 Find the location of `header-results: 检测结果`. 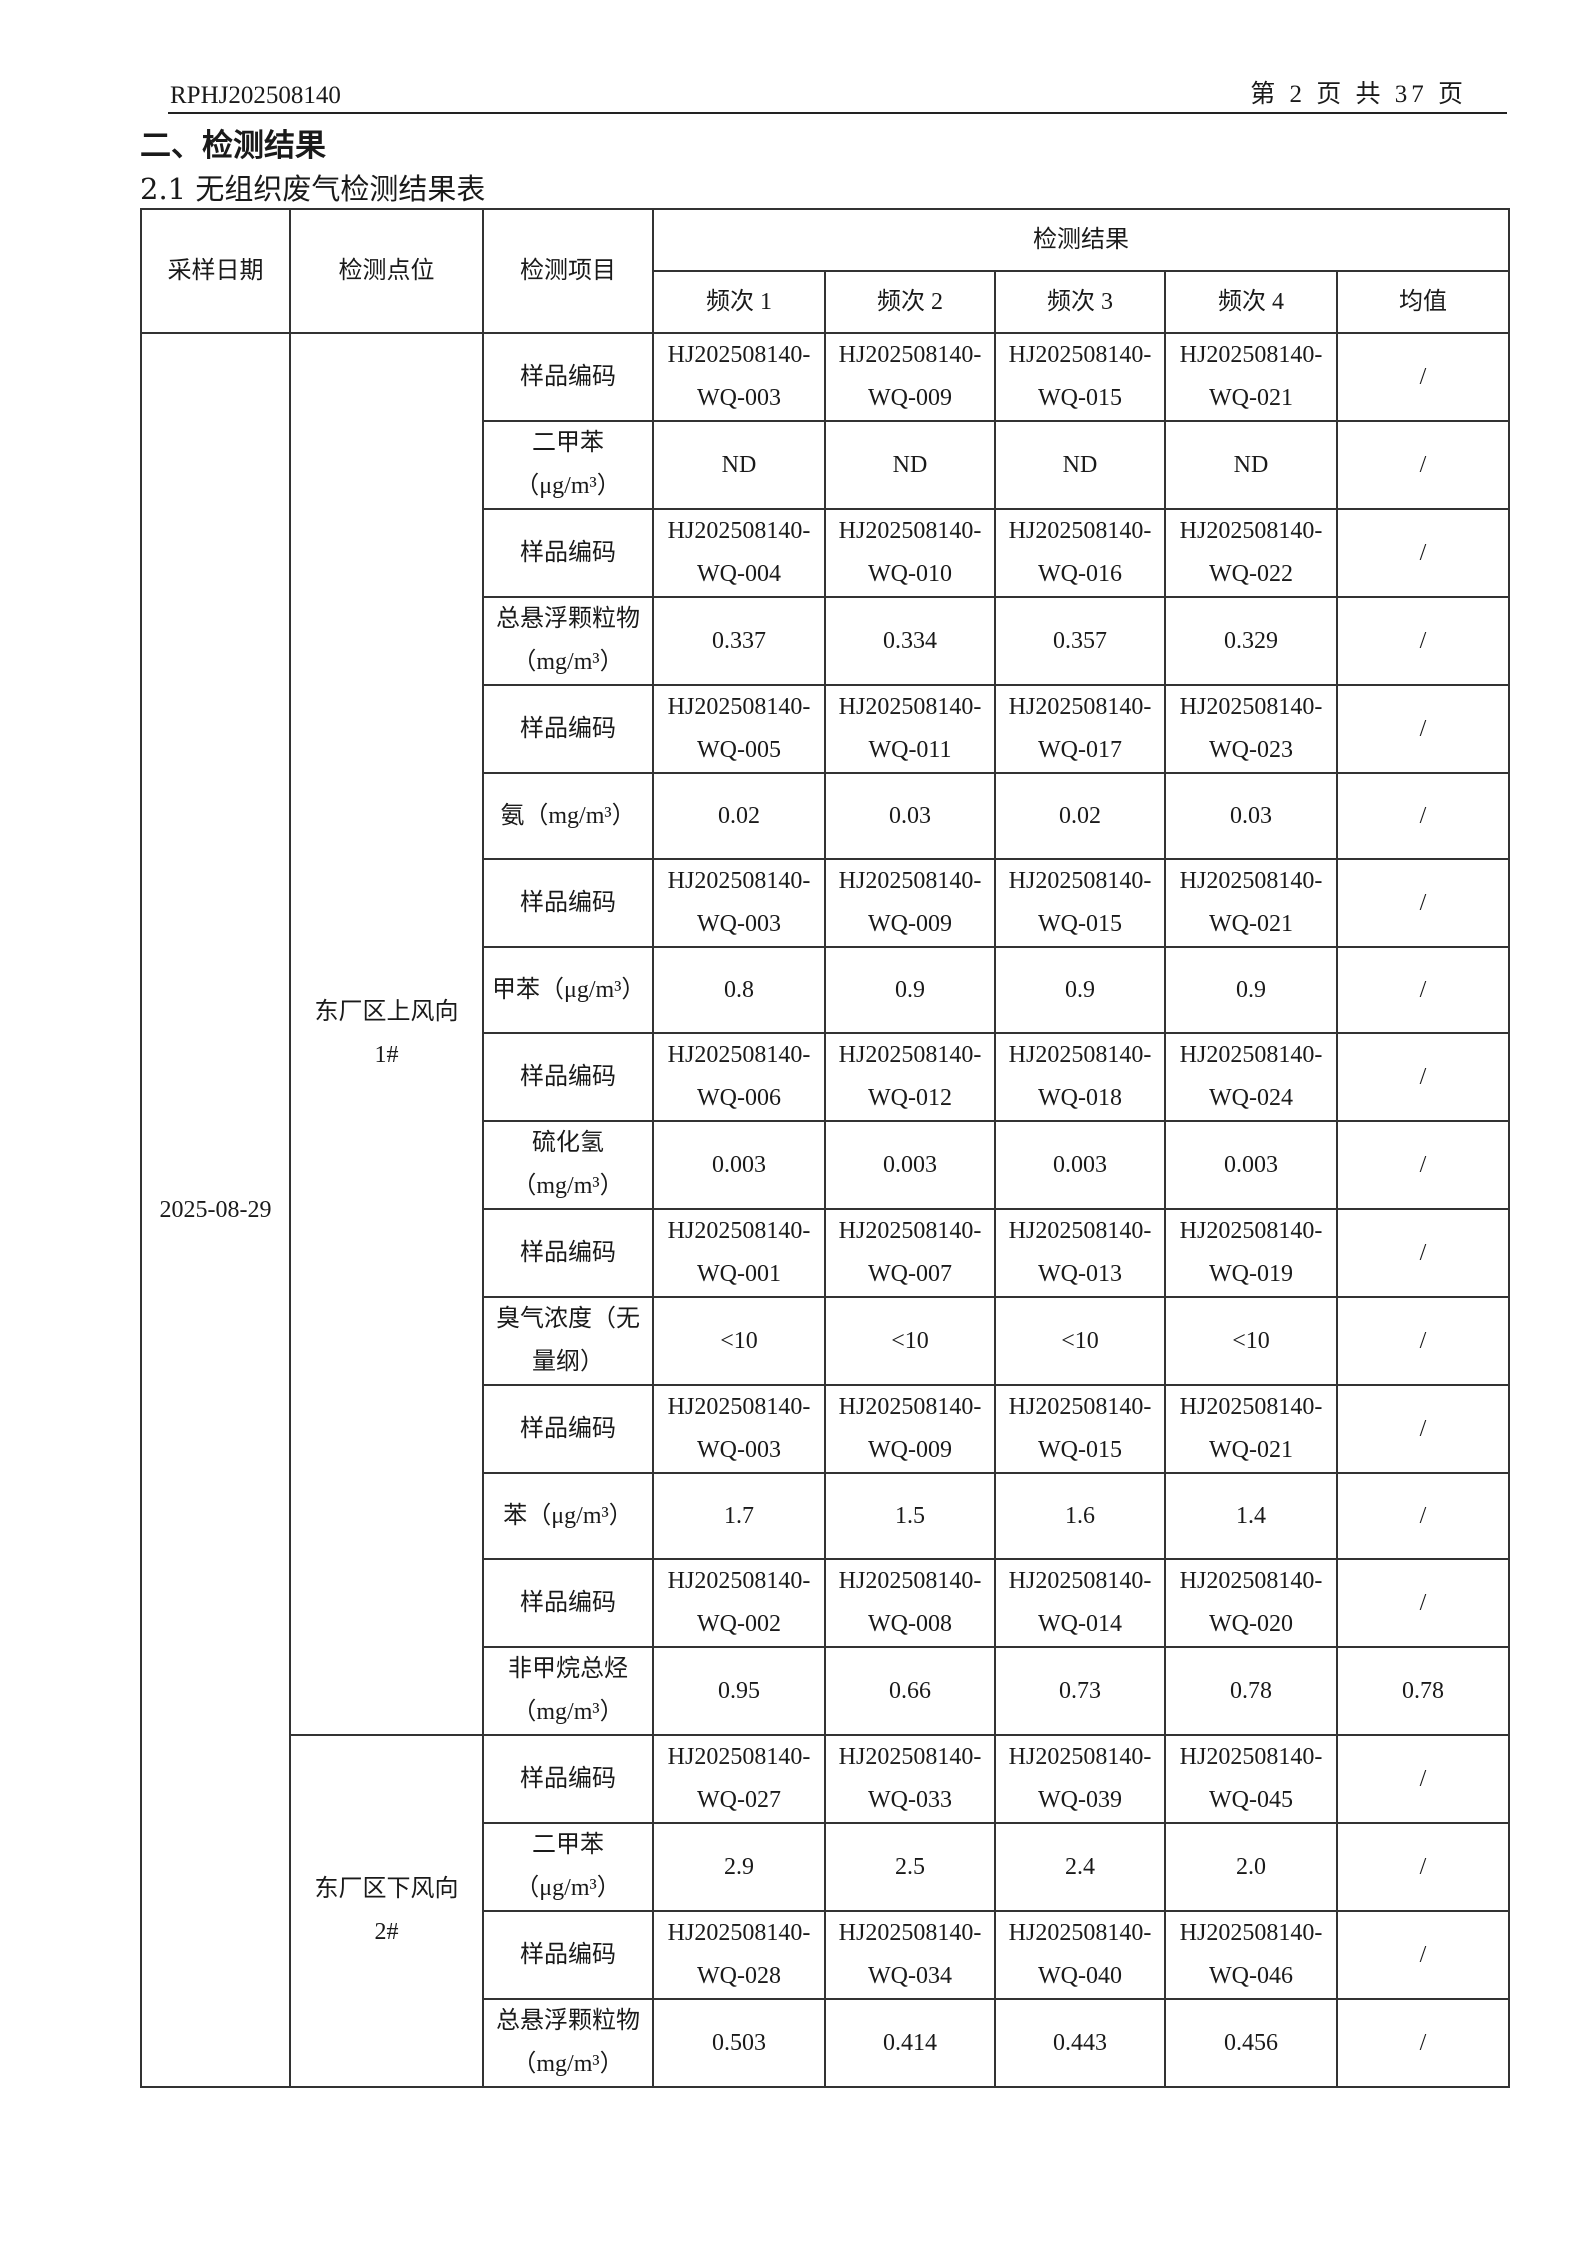

header-results: 检测结果 is located at coordinates (1081, 240).